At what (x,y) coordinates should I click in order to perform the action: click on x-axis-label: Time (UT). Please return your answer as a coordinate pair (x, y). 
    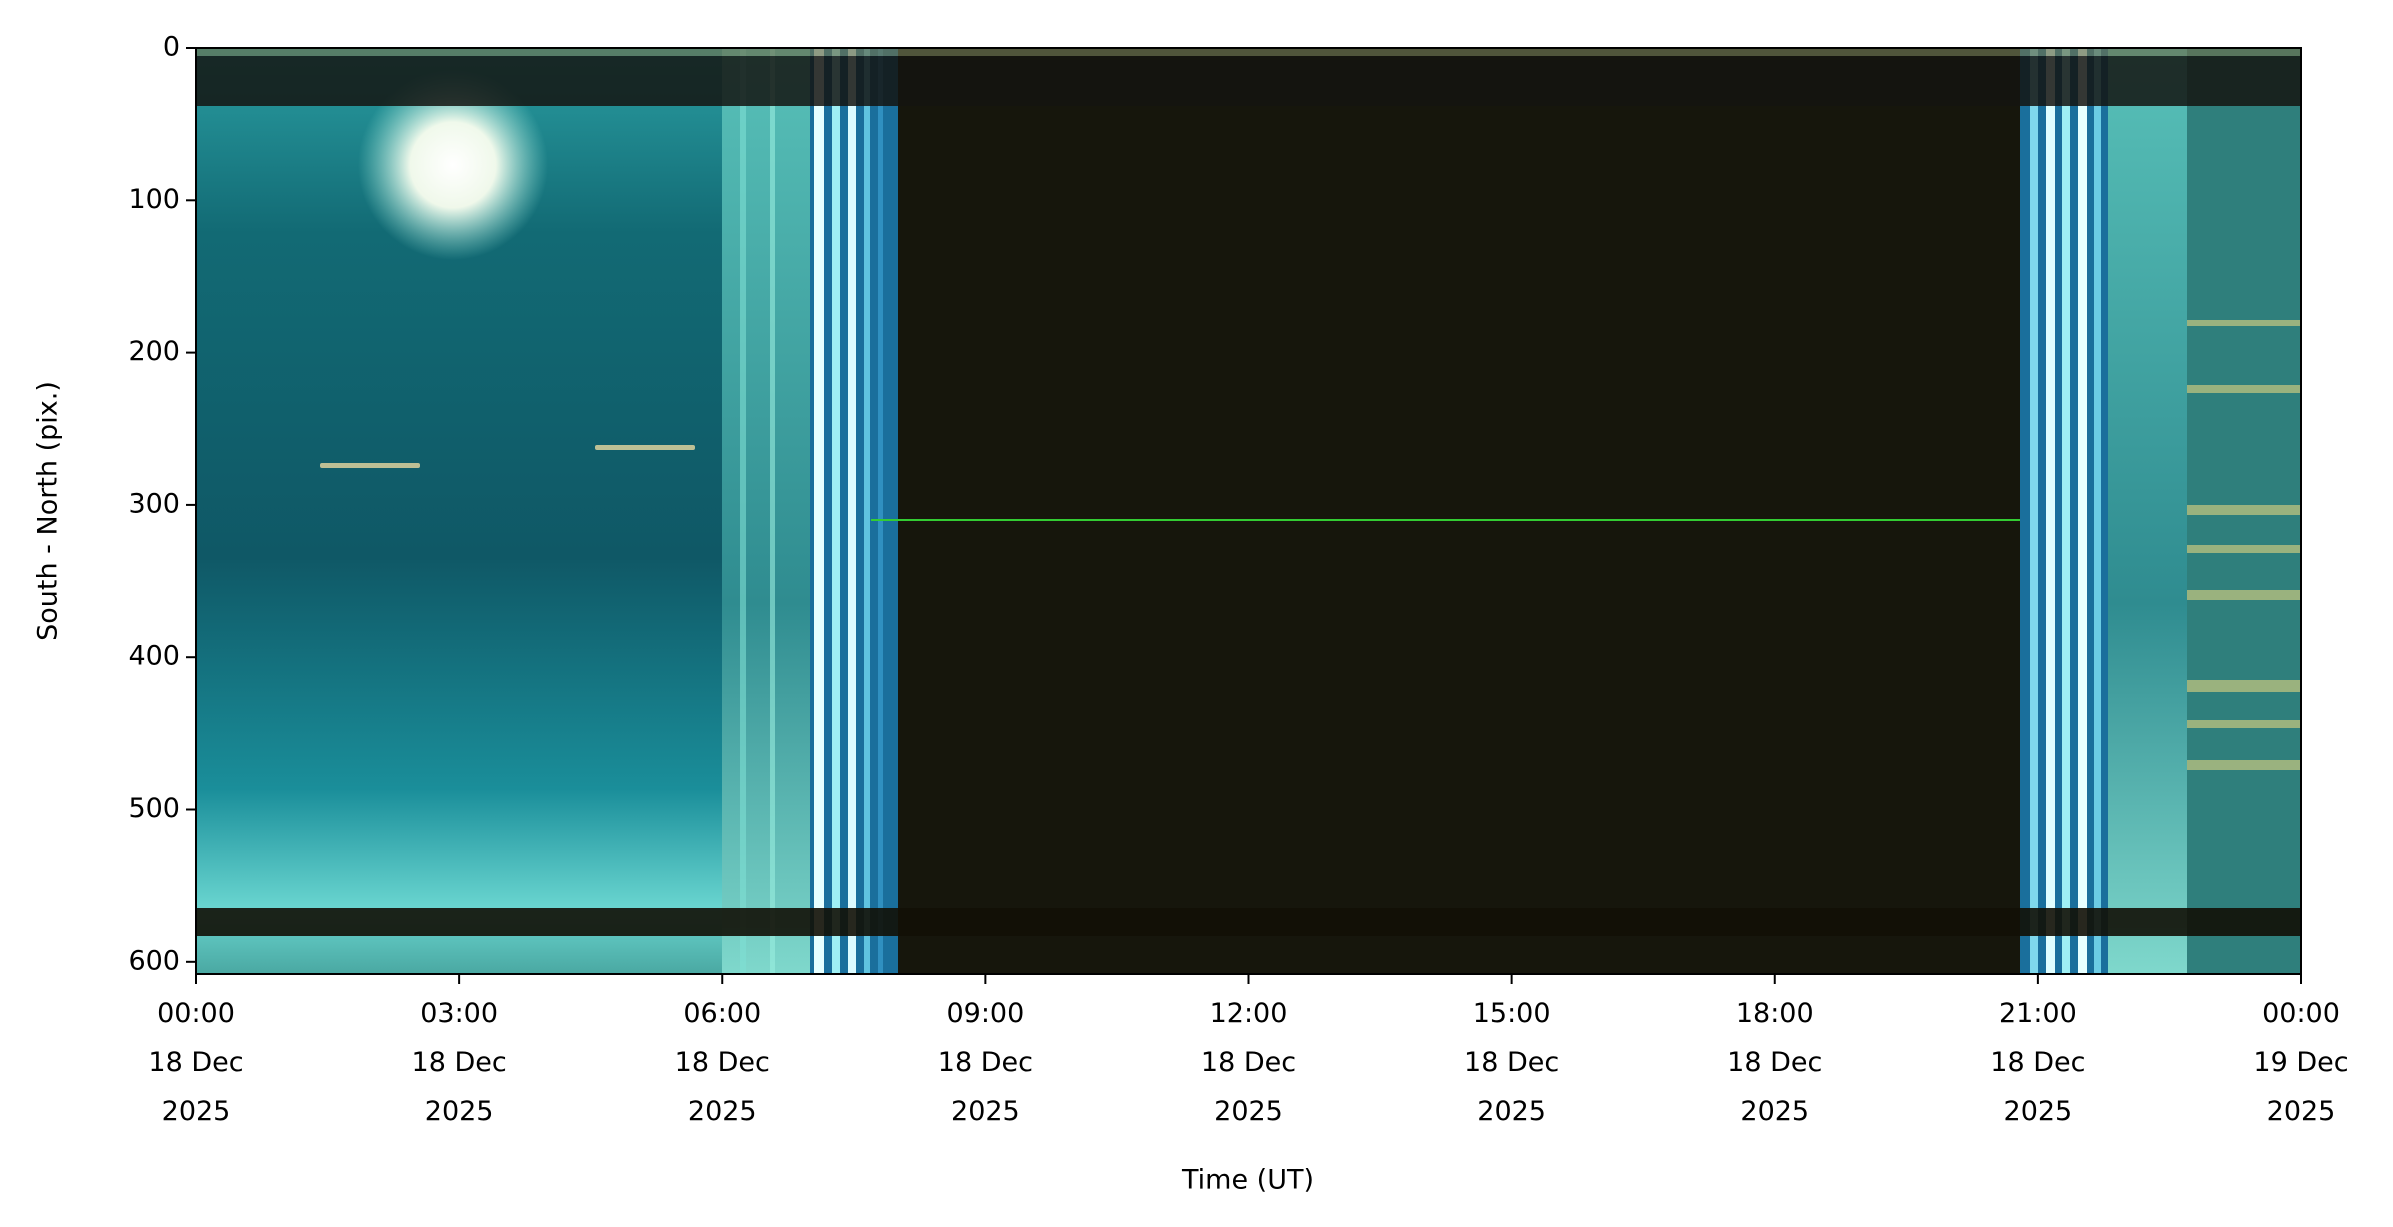
    Looking at the image, I should click on (1247, 1180).